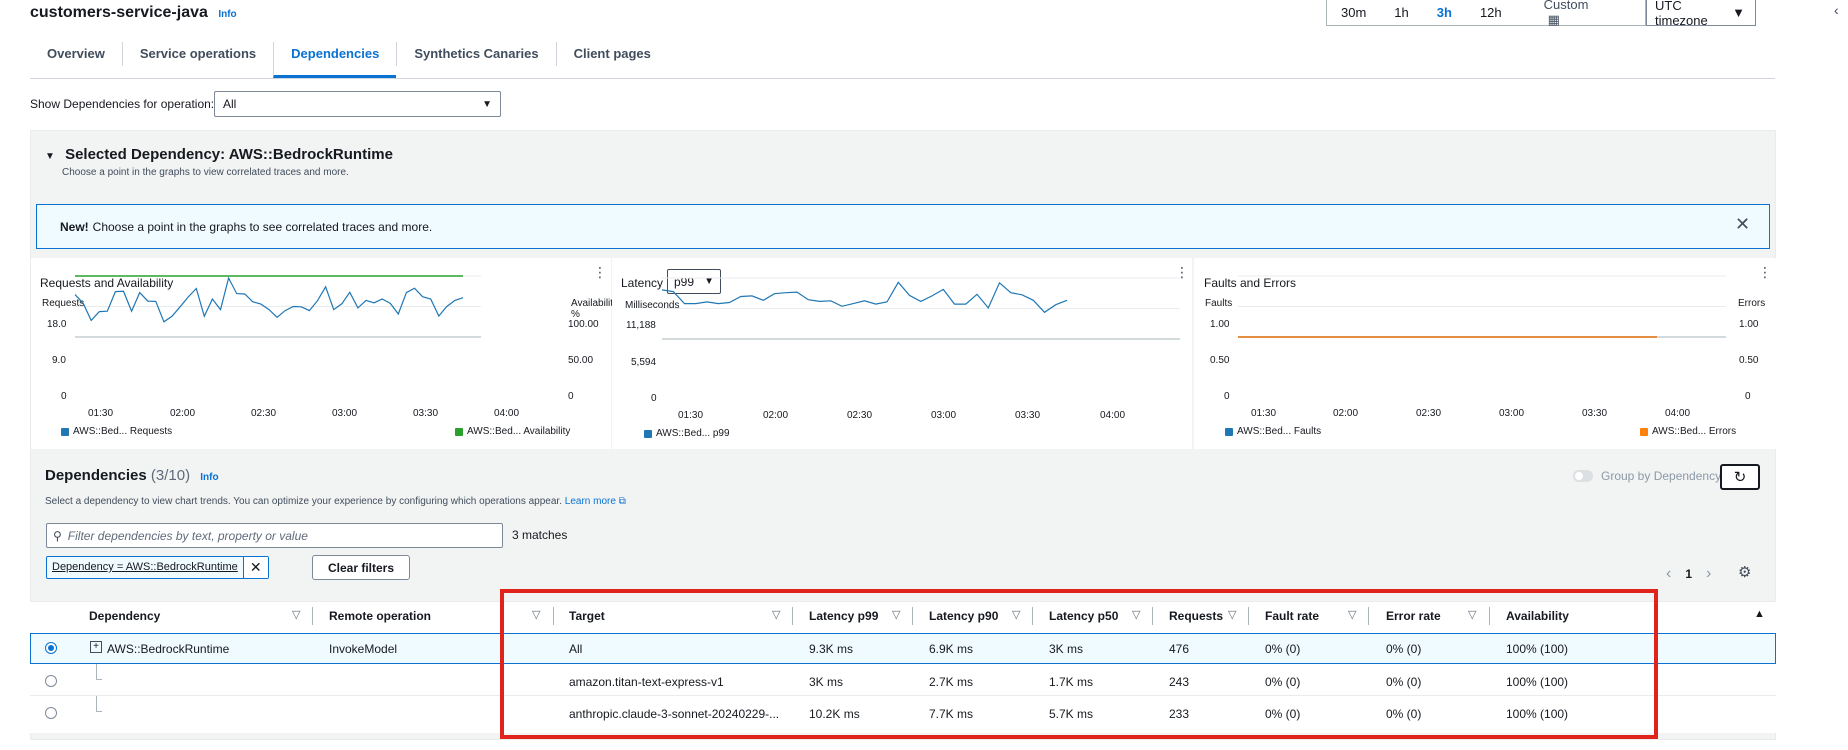 This screenshot has width=1848, height=750. I want to click on y2-tick: 0.50, so click(1749, 360).